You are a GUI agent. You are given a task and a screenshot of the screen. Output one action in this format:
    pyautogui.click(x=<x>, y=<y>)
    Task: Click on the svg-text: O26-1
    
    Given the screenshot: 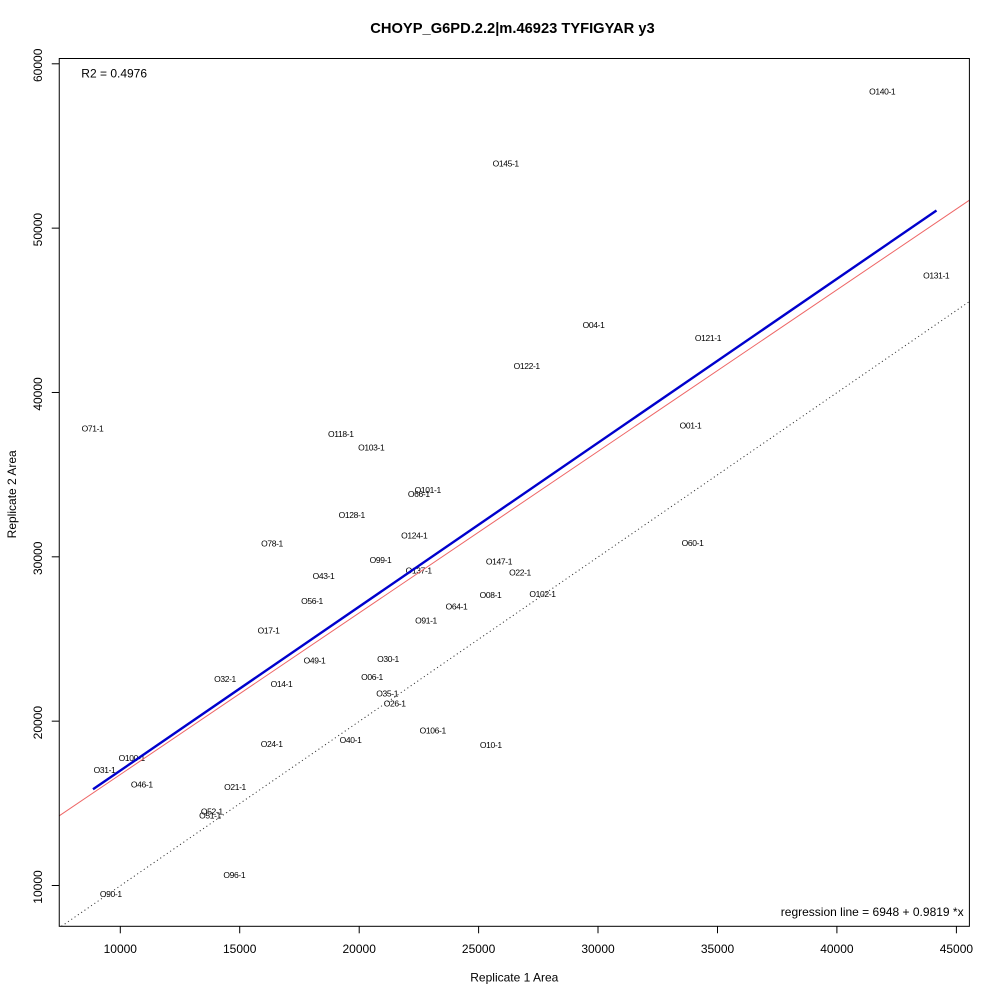 What is the action you would take?
    pyautogui.click(x=395, y=704)
    